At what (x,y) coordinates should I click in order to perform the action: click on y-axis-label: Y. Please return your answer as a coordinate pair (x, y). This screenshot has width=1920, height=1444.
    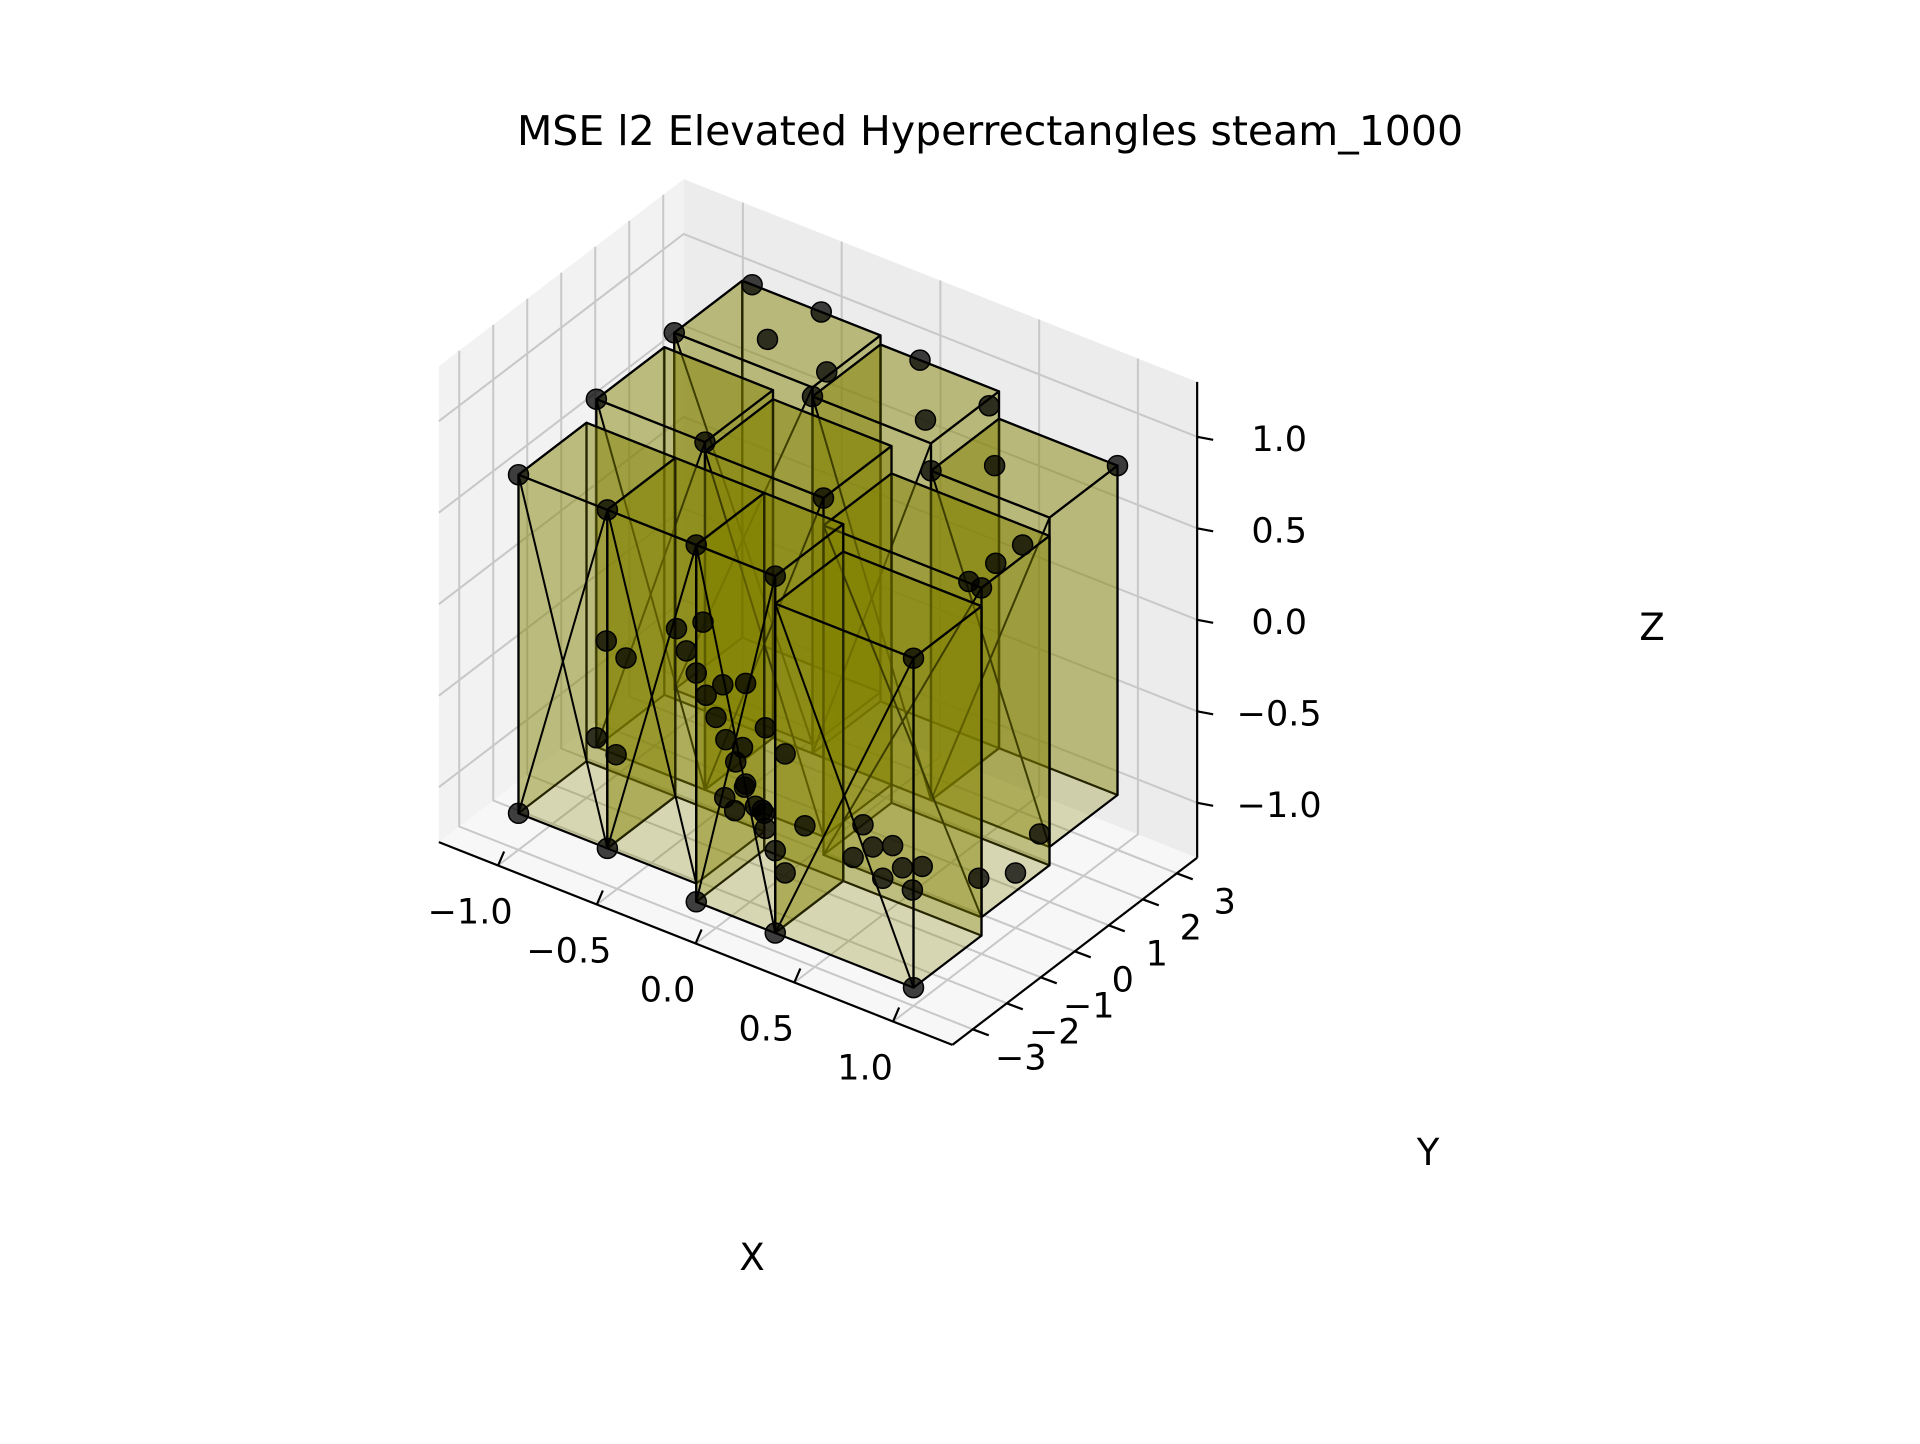
    Looking at the image, I should click on (1428, 1152).